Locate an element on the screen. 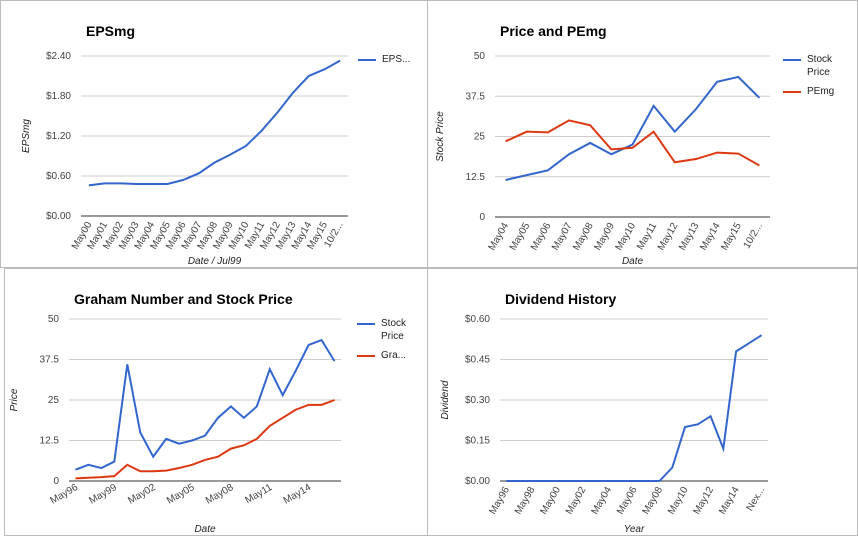 The width and height of the screenshot is (858, 536). y-axis-title: Dividend is located at coordinates (445, 399).